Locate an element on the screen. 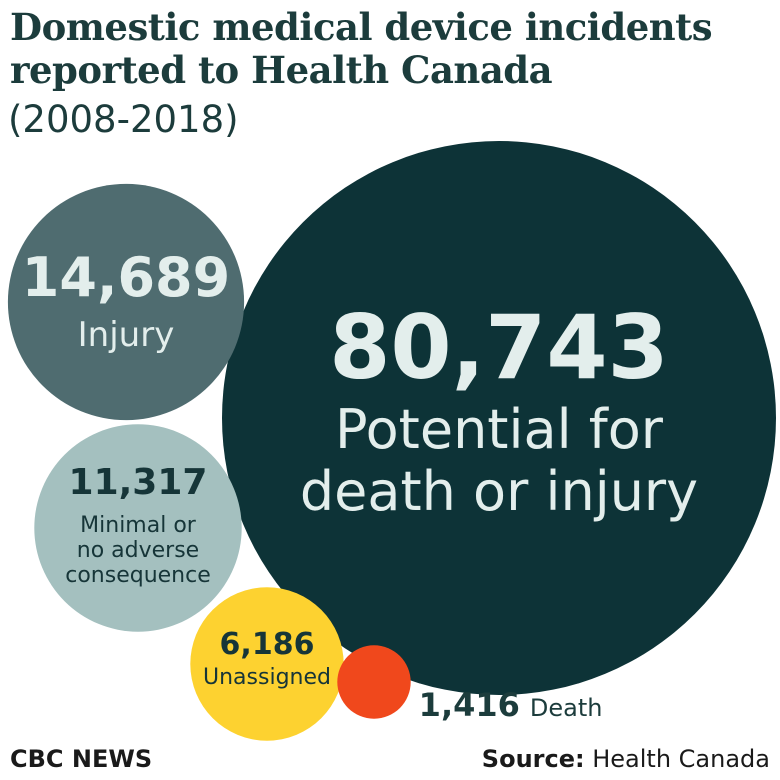 The height and width of the screenshot is (780, 780). bubble-death-label: 1,416 Death is located at coordinates (511, 705).